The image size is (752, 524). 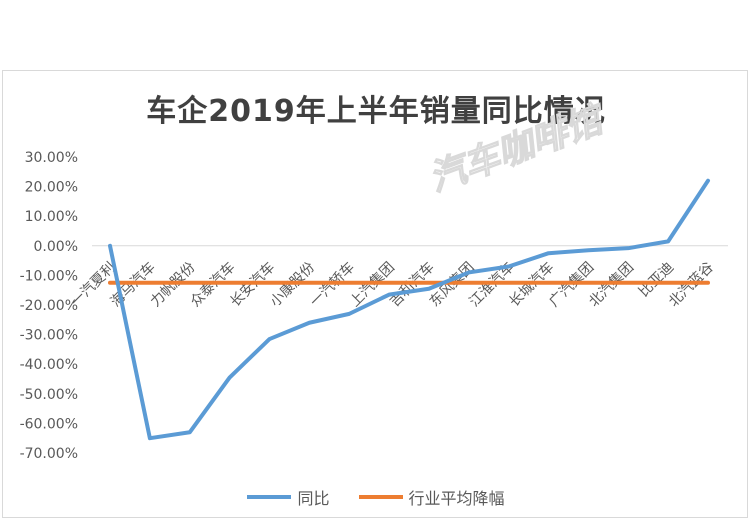 What do you see at coordinates (313, 498) in the screenshot?
I see `legend-label-yoy: 同比` at bounding box center [313, 498].